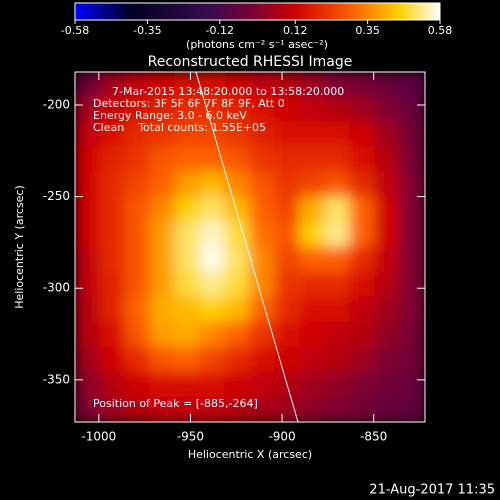 This screenshot has width=500, height=500. Describe the element at coordinates (190, 437) in the screenshot. I see `x-tick-label: -950` at that location.